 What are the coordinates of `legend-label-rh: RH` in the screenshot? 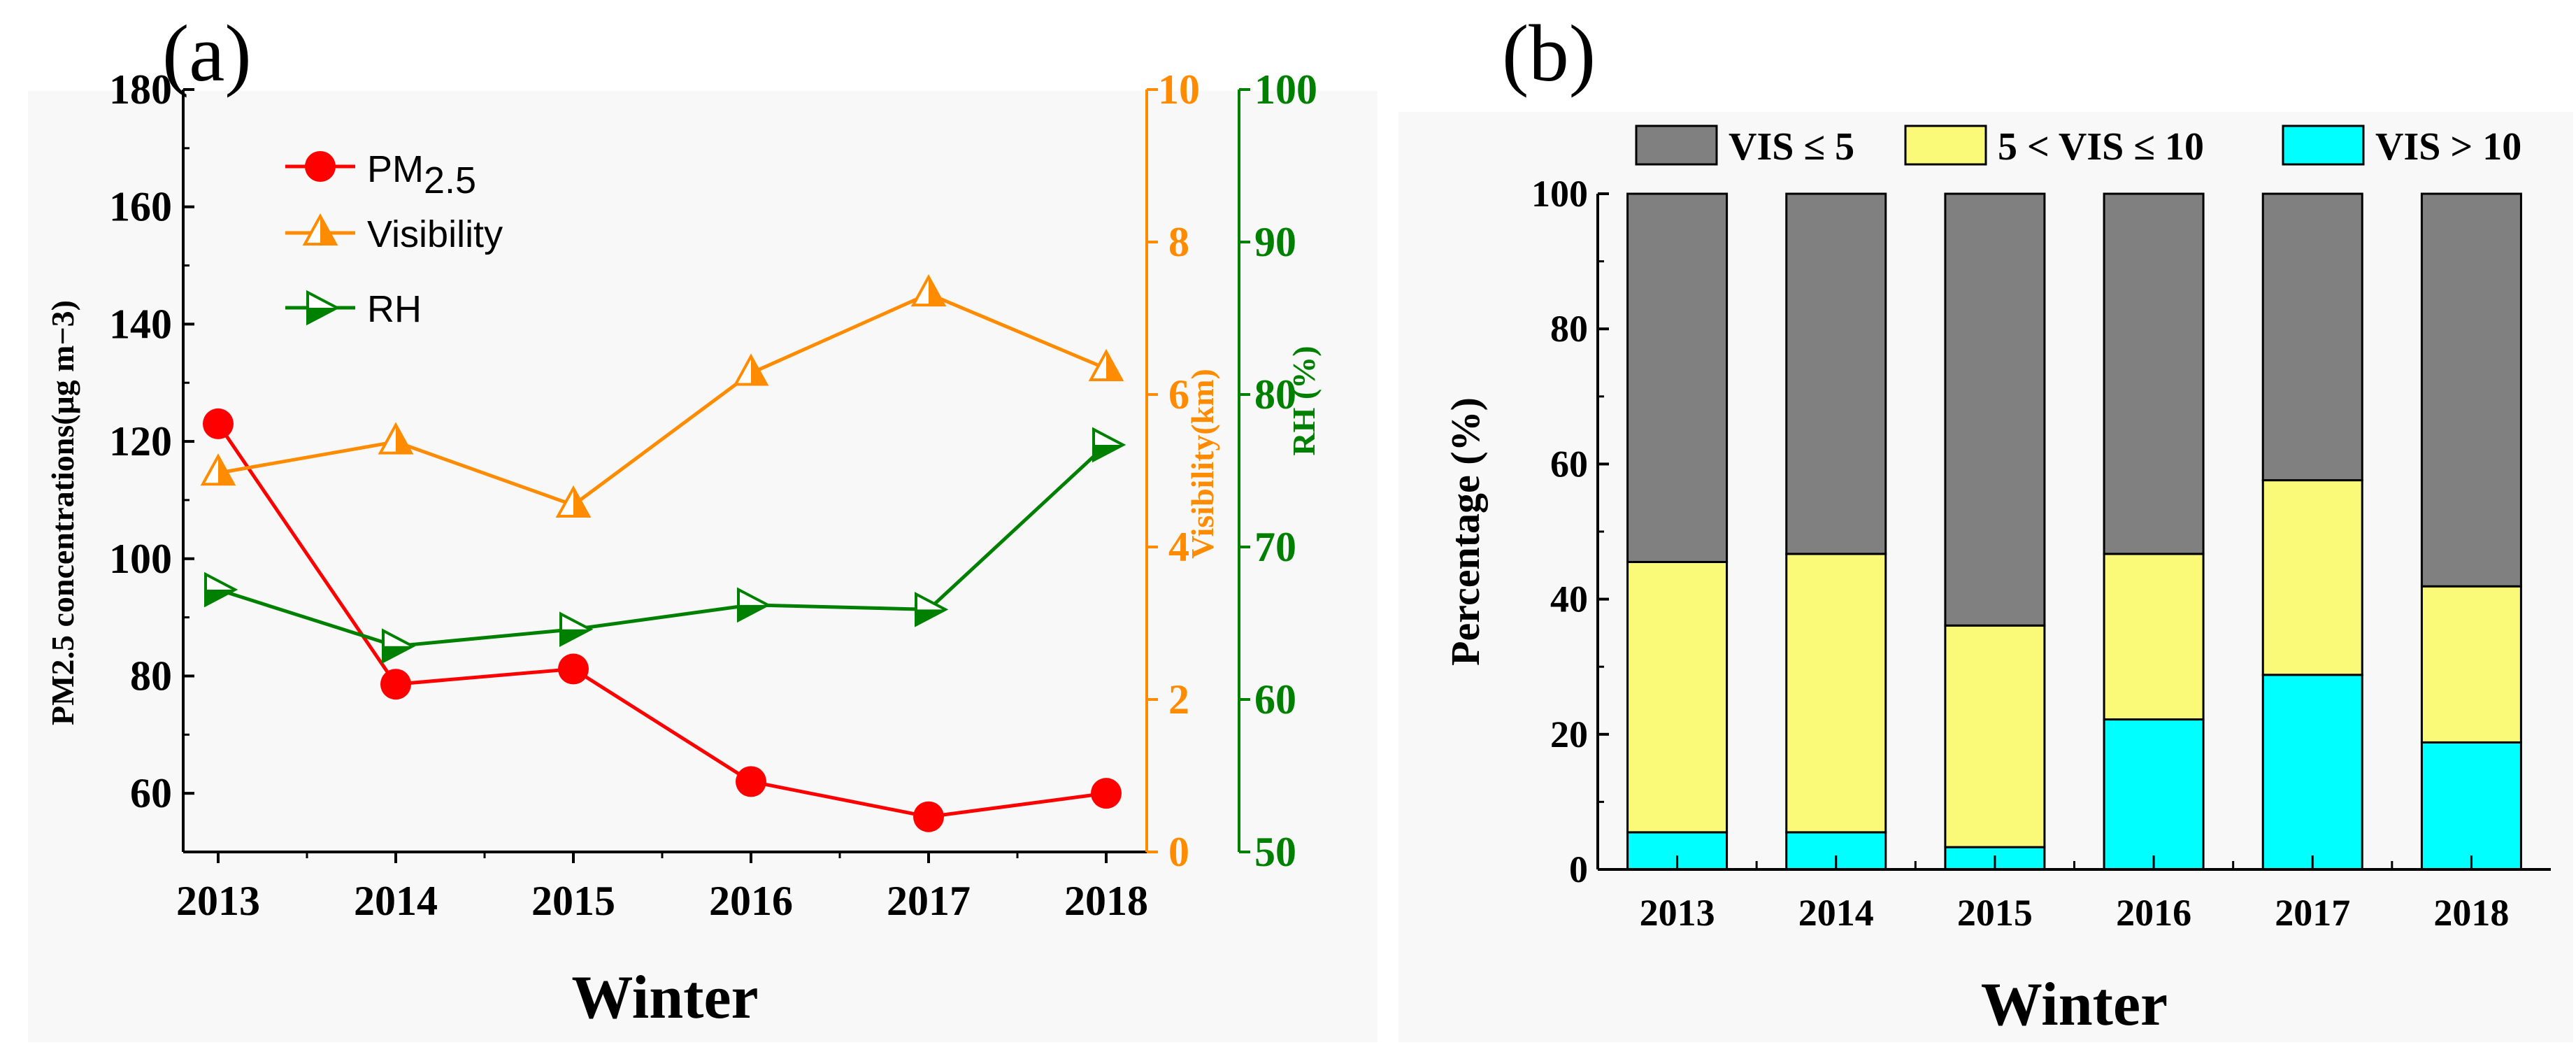 It's located at (394, 309).